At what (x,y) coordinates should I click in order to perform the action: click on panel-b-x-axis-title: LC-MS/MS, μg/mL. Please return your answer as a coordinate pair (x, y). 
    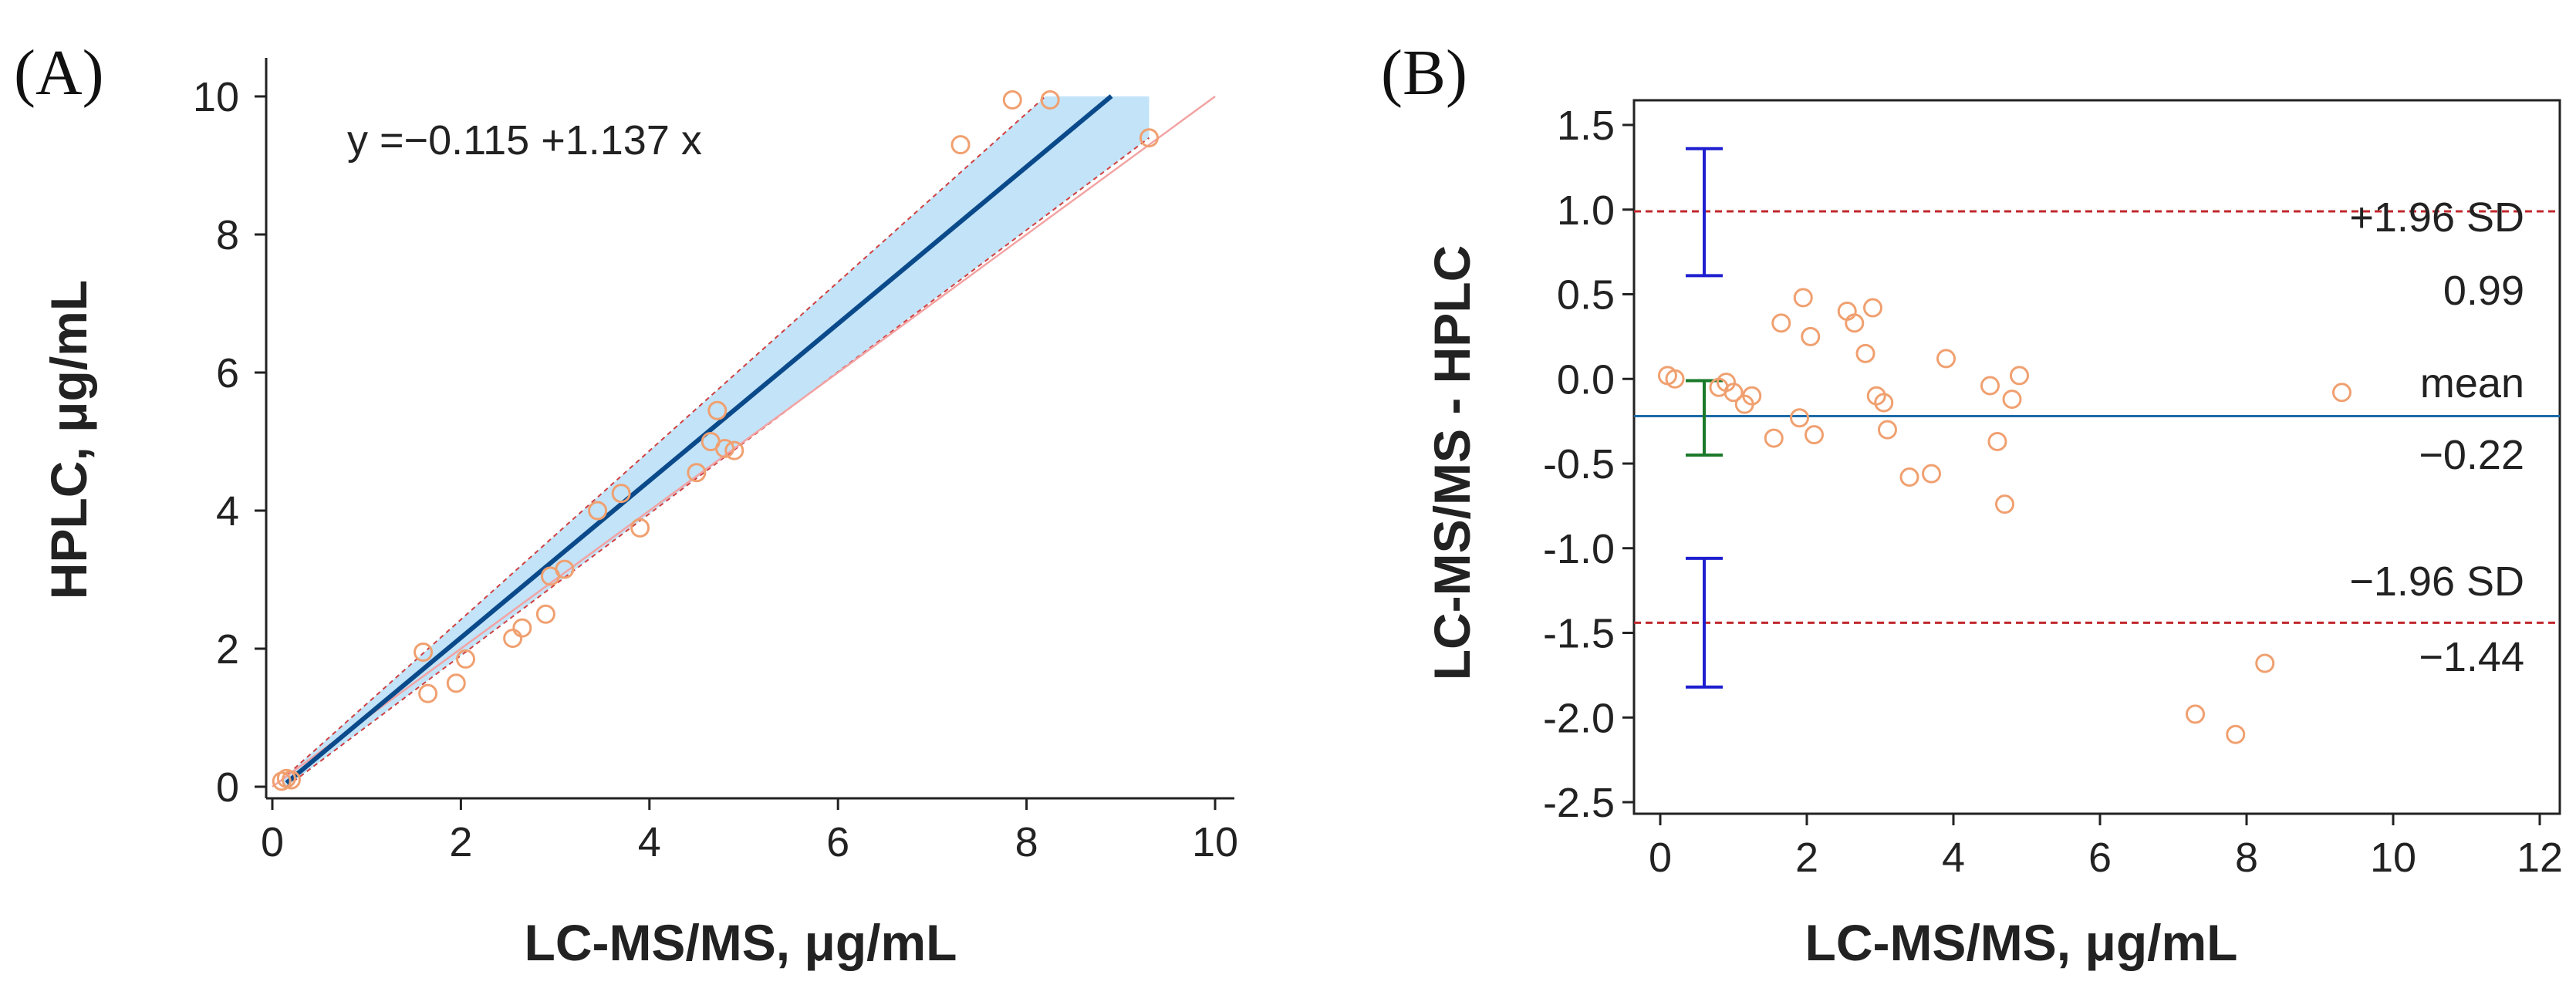
    Looking at the image, I should click on (2022, 943).